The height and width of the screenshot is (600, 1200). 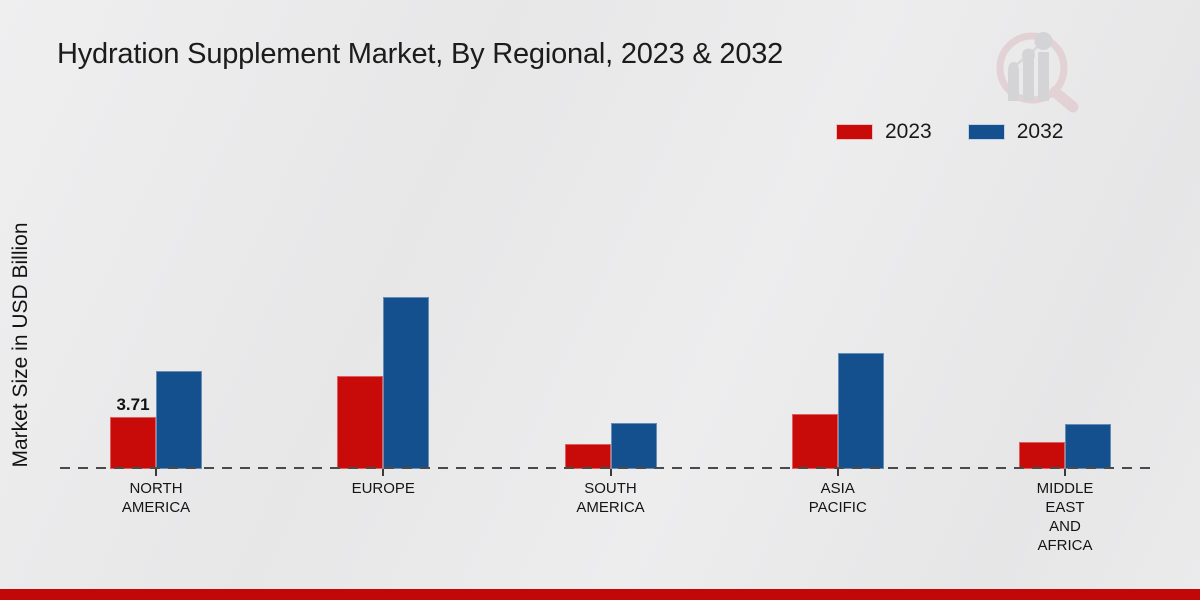 I want to click on bar-2023-north-america, so click(x=133, y=442).